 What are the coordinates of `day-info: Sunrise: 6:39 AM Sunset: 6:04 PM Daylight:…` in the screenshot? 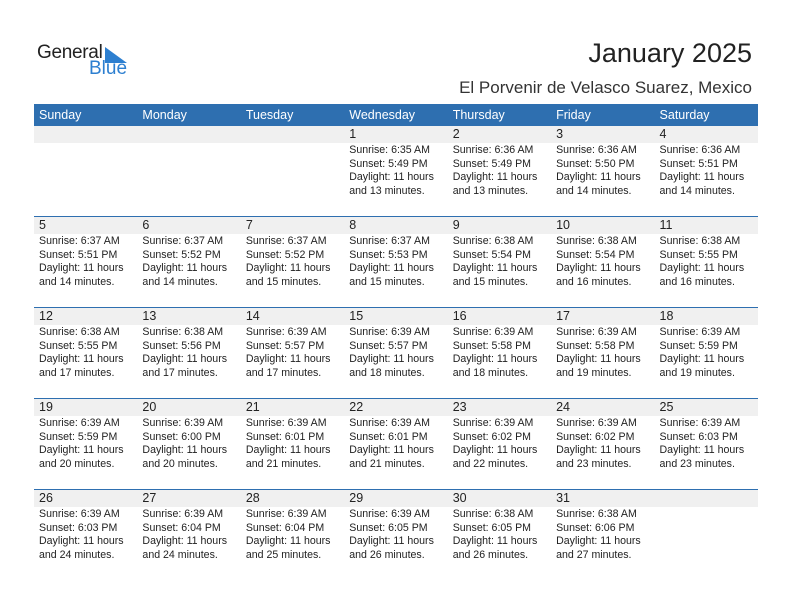 It's located at (191, 535).